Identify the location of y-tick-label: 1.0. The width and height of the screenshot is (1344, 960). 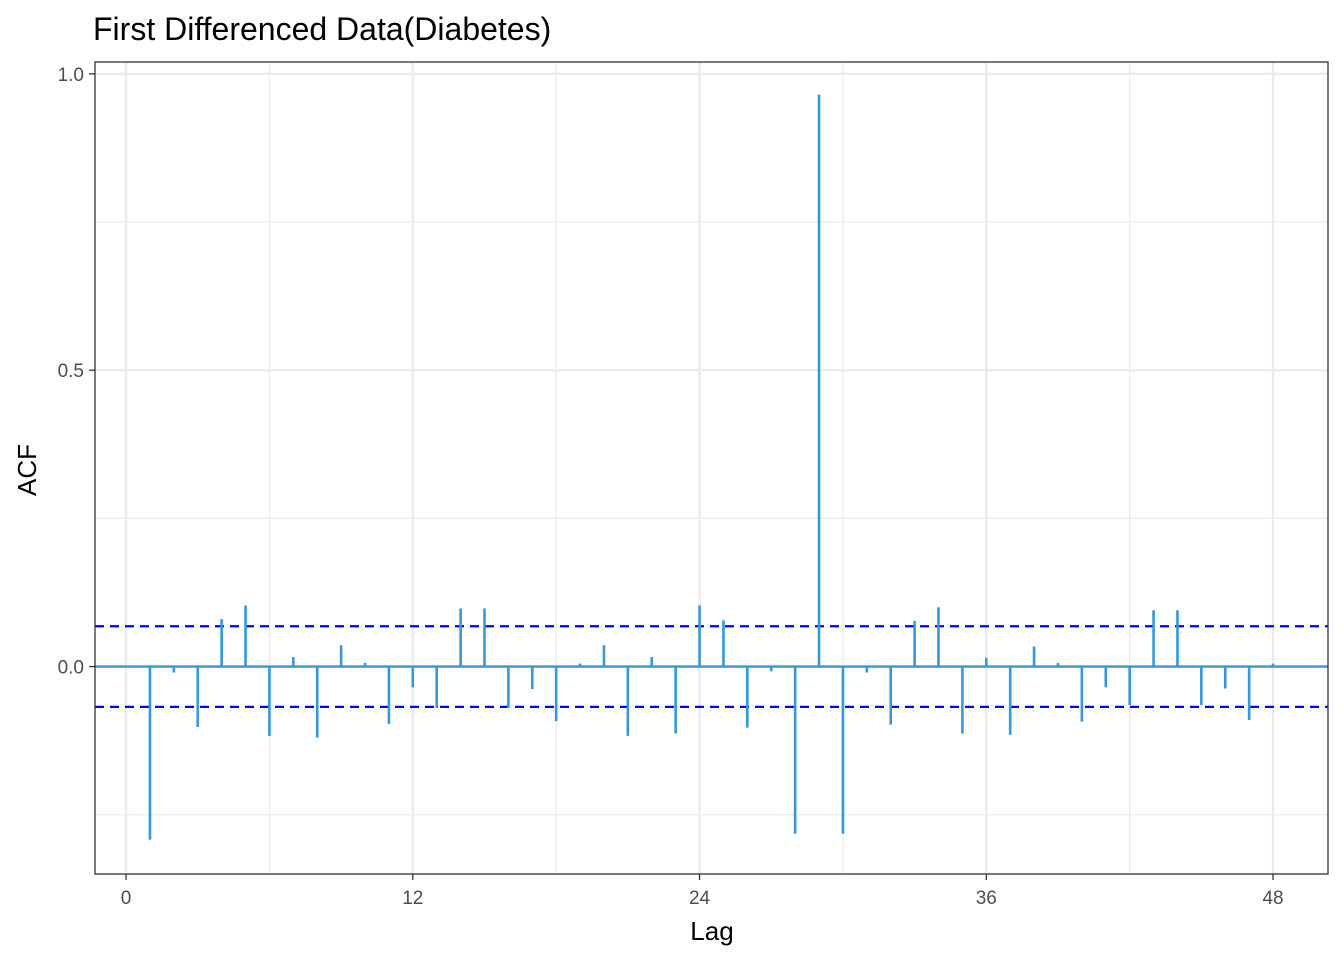
(71, 75).